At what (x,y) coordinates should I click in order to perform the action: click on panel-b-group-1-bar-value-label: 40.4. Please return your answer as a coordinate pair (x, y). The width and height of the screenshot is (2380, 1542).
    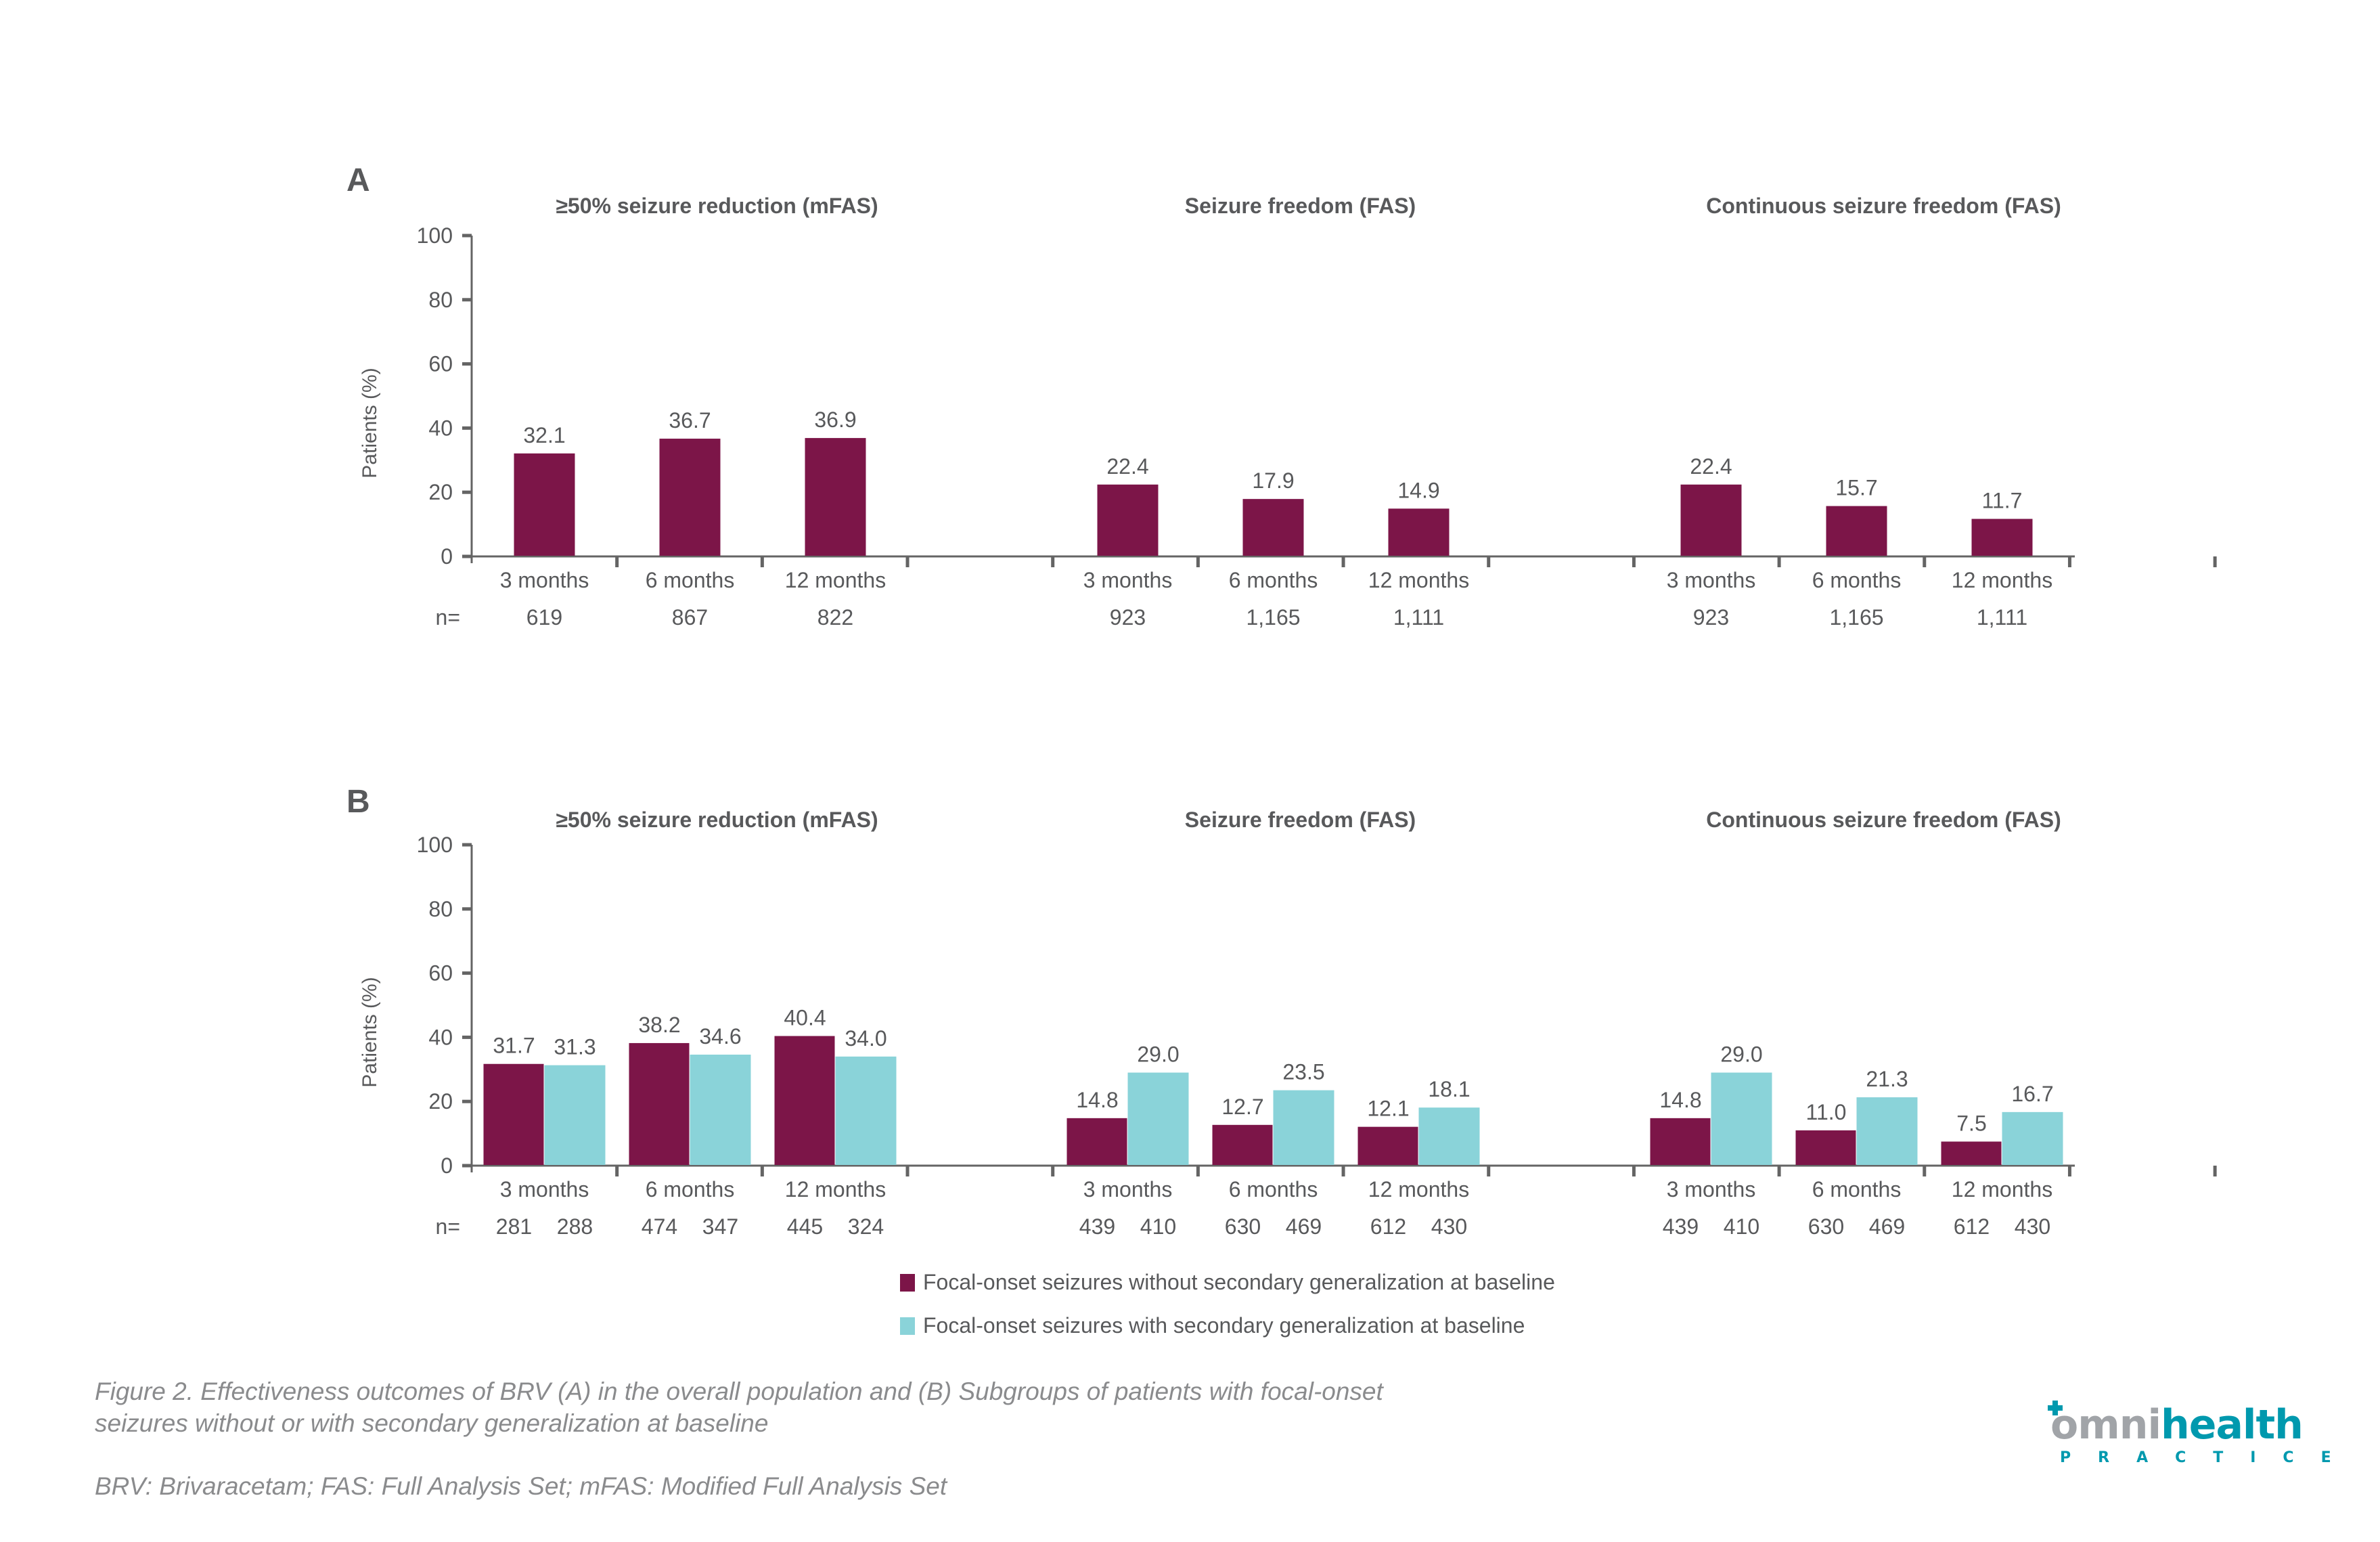
    Looking at the image, I should click on (805, 1018).